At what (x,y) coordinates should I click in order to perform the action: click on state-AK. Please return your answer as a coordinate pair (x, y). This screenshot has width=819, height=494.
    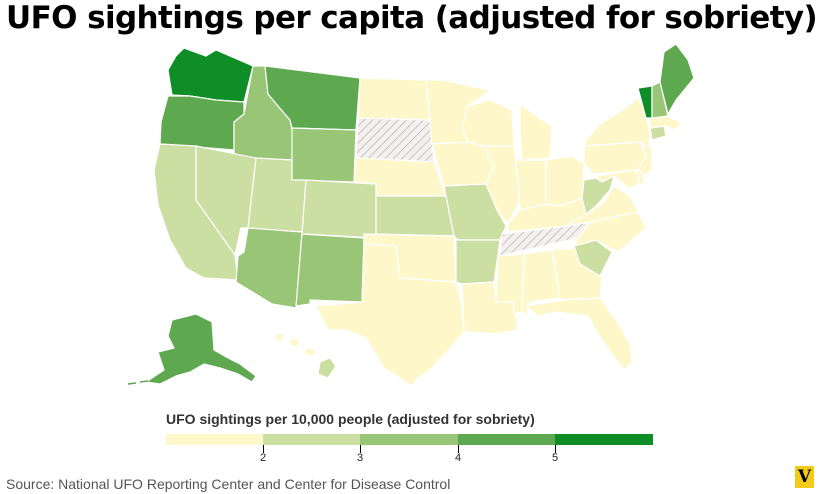
    Looking at the image, I should click on (201, 349).